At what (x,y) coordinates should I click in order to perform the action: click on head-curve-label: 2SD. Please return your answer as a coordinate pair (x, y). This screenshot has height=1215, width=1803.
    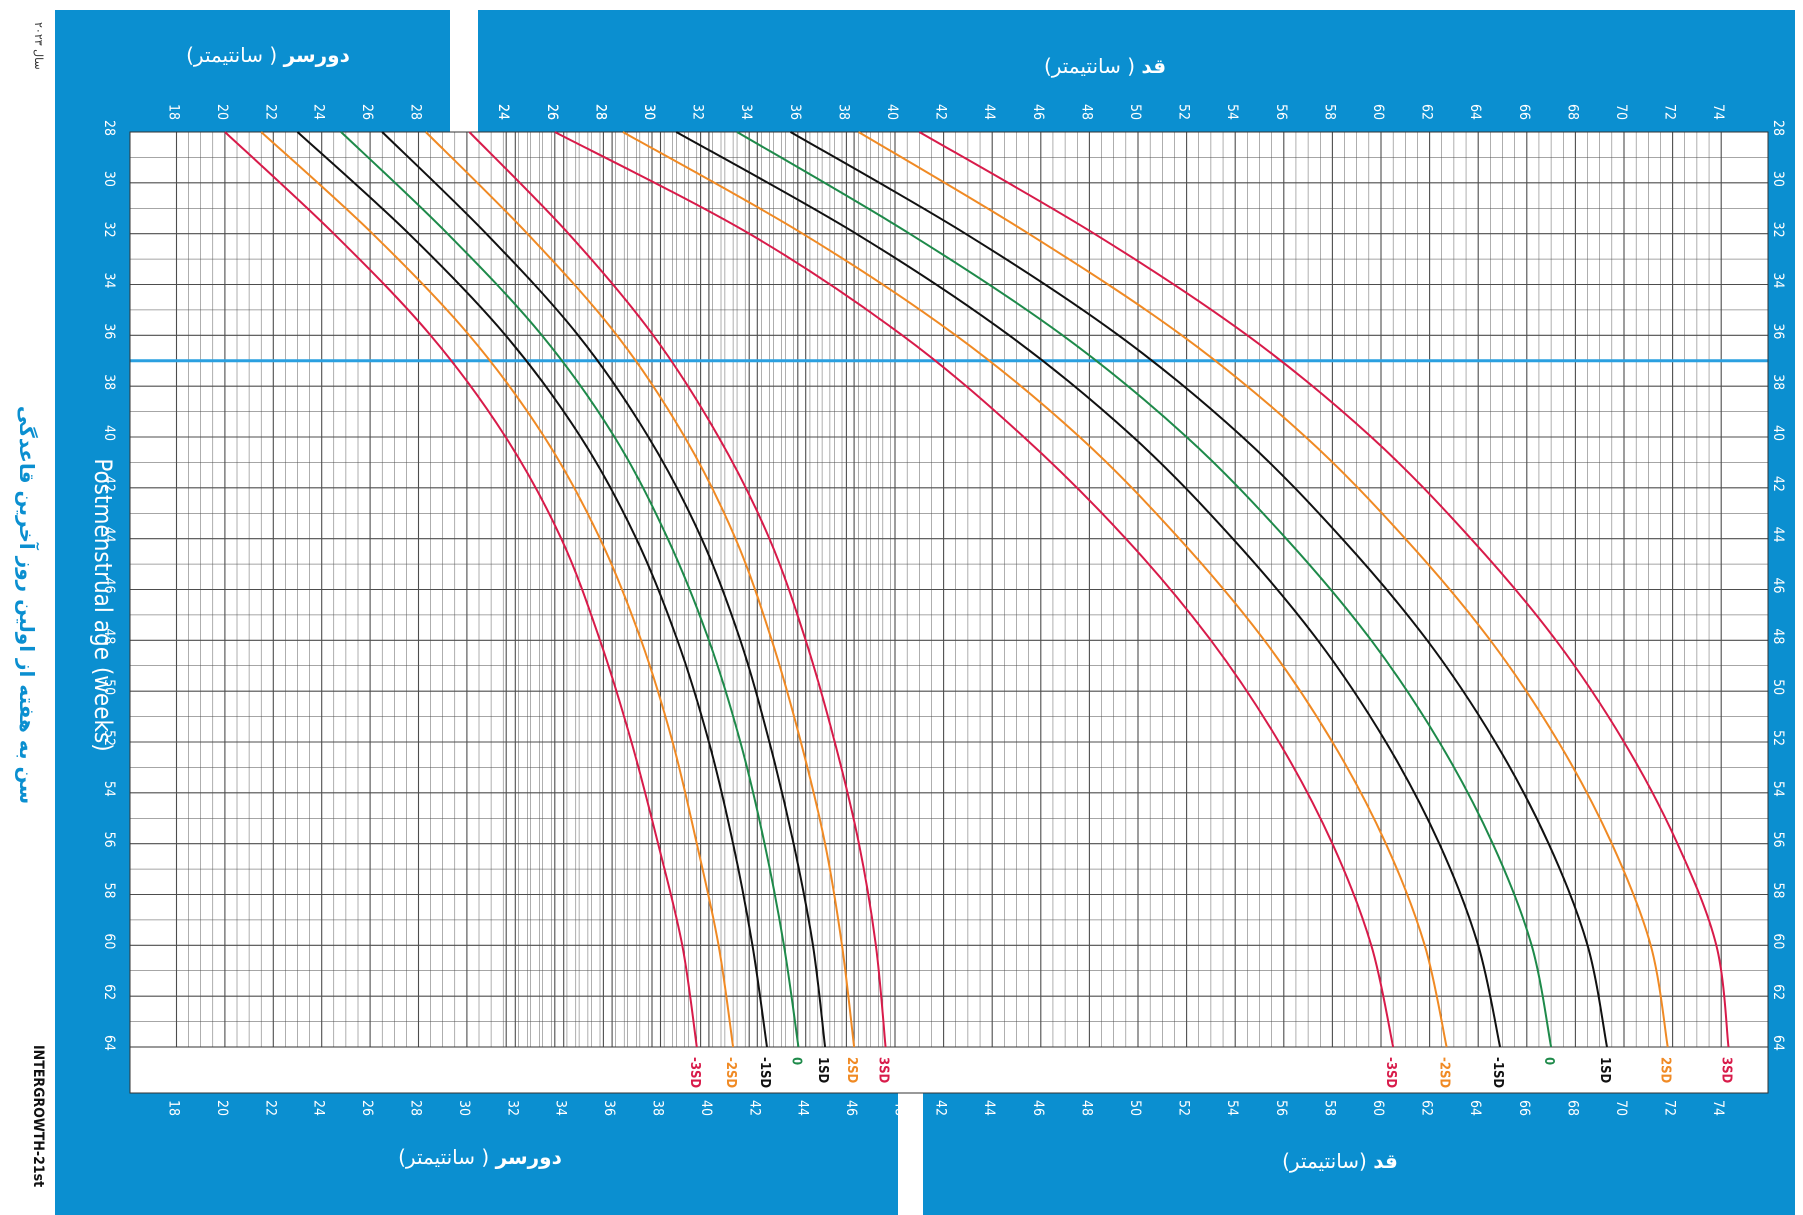
    Looking at the image, I should click on (851, 1070).